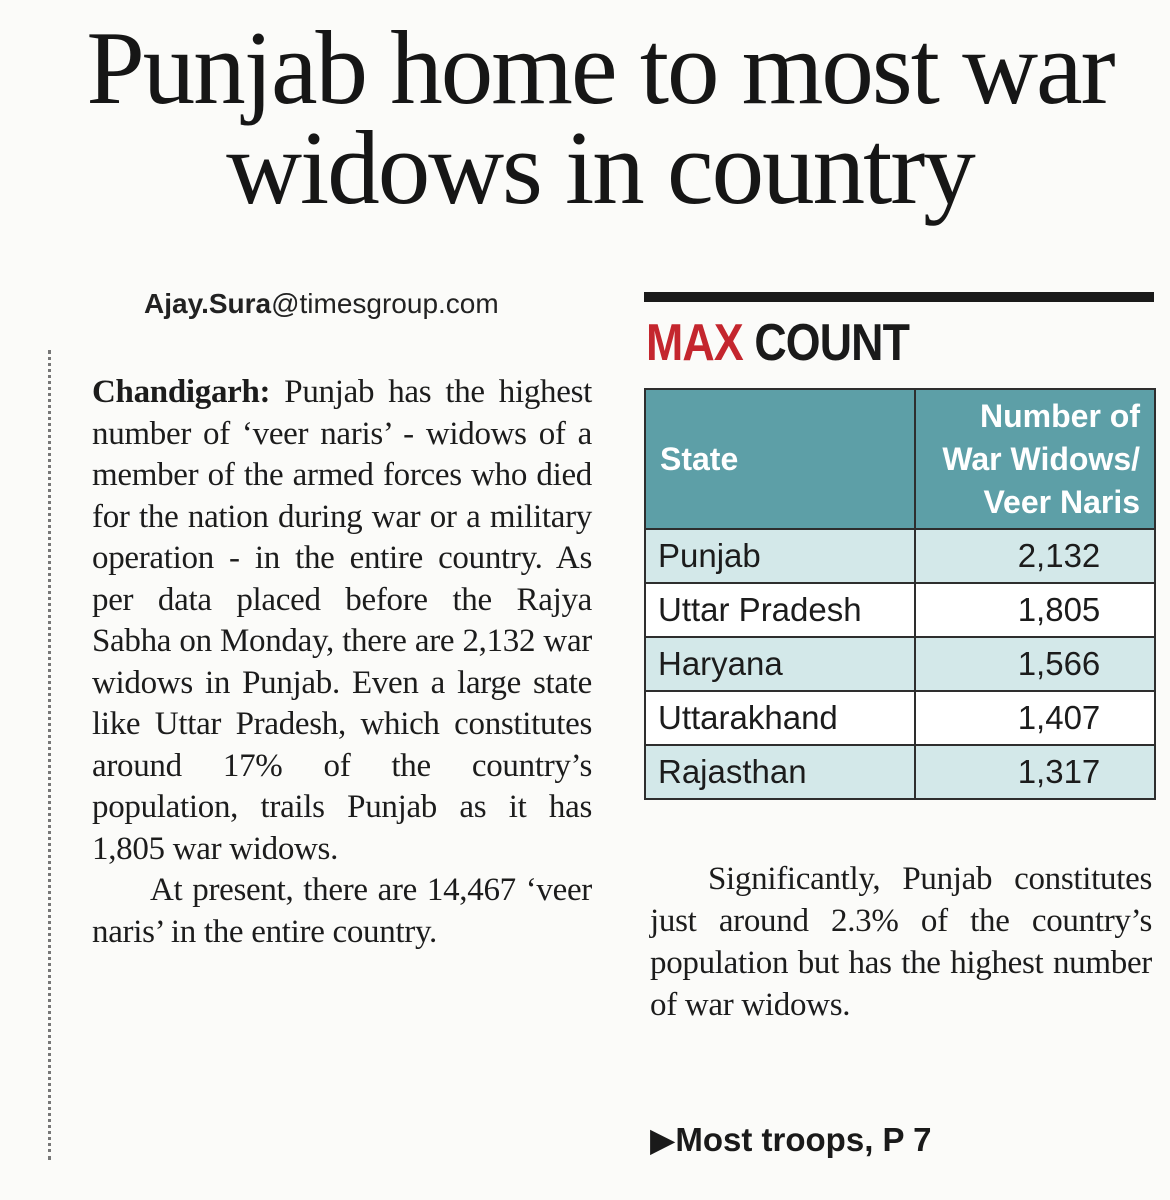 This screenshot has width=1170, height=1200. What do you see at coordinates (791, 1139) in the screenshot?
I see `jump-link: ▶Most troops, P 7` at bounding box center [791, 1139].